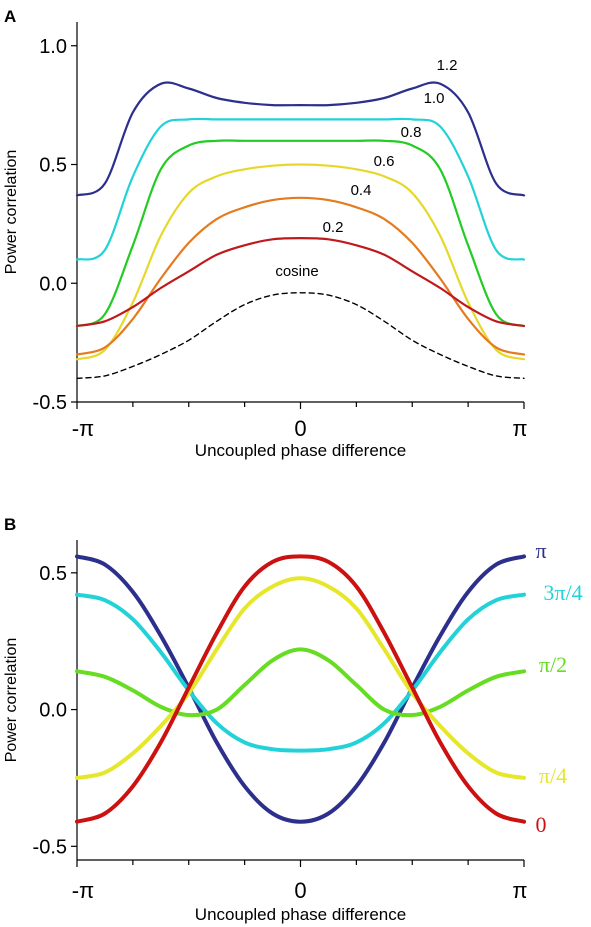  Describe the element at coordinates (562, 592) in the screenshot. I see `series-label: 3π/4` at that location.